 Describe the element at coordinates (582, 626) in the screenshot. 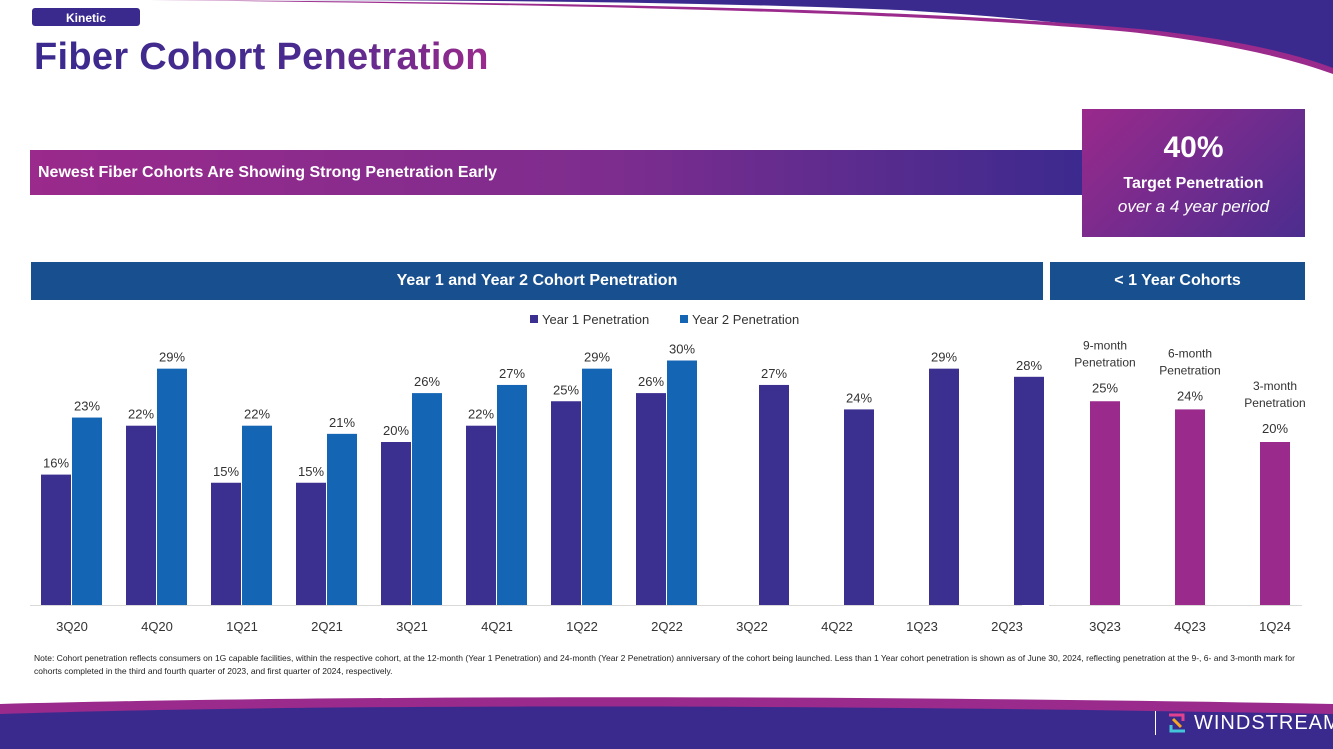

I see `x-tick-1Q22: 1Q22` at that location.